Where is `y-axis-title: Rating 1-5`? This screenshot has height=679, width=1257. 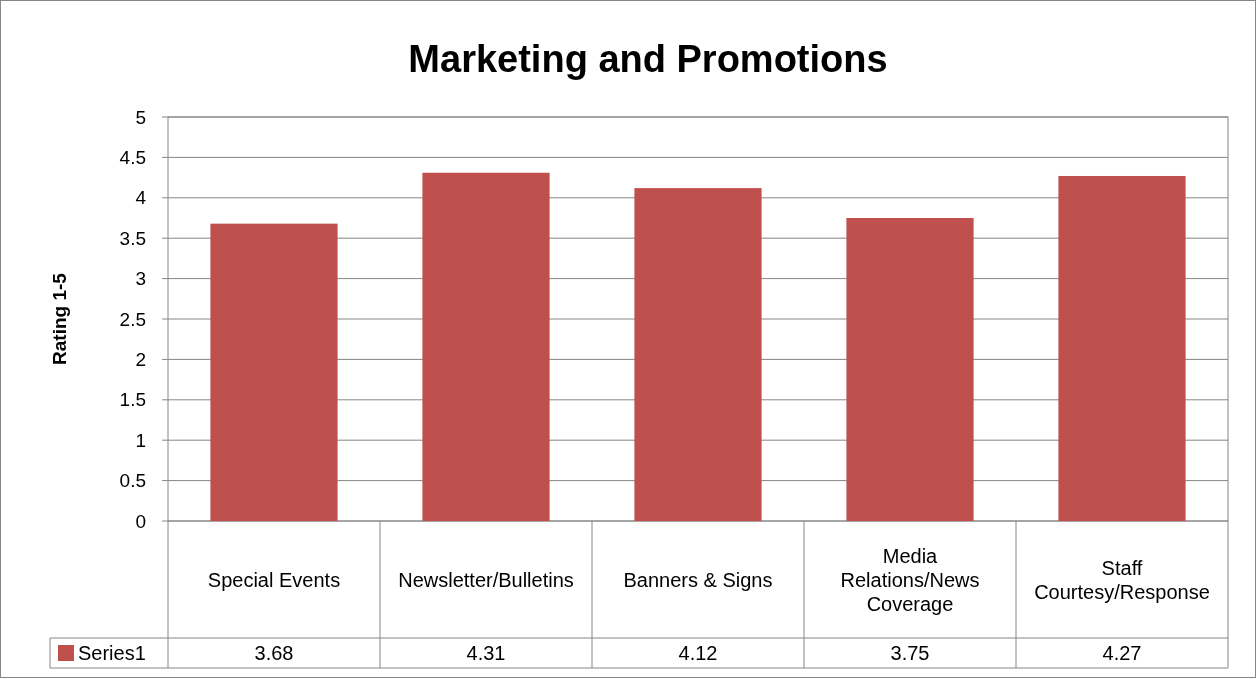
y-axis-title: Rating 1-5 is located at coordinates (59, 318).